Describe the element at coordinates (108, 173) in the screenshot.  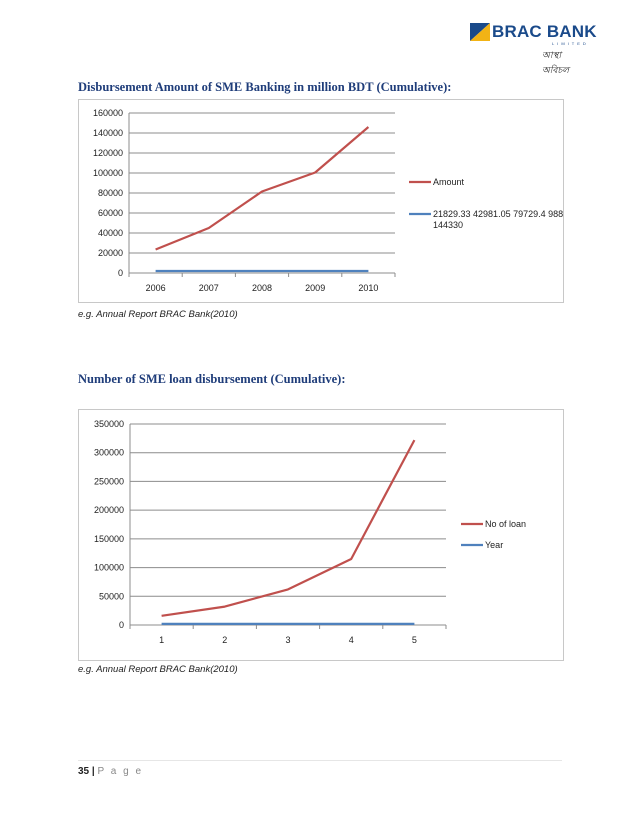
I see `chart1-y-tick-label: 100000` at that location.